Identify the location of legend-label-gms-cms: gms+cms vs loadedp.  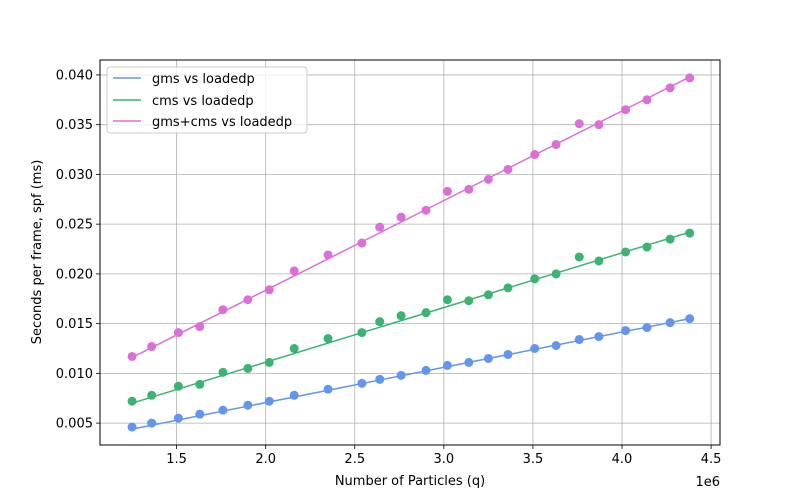
(222, 122).